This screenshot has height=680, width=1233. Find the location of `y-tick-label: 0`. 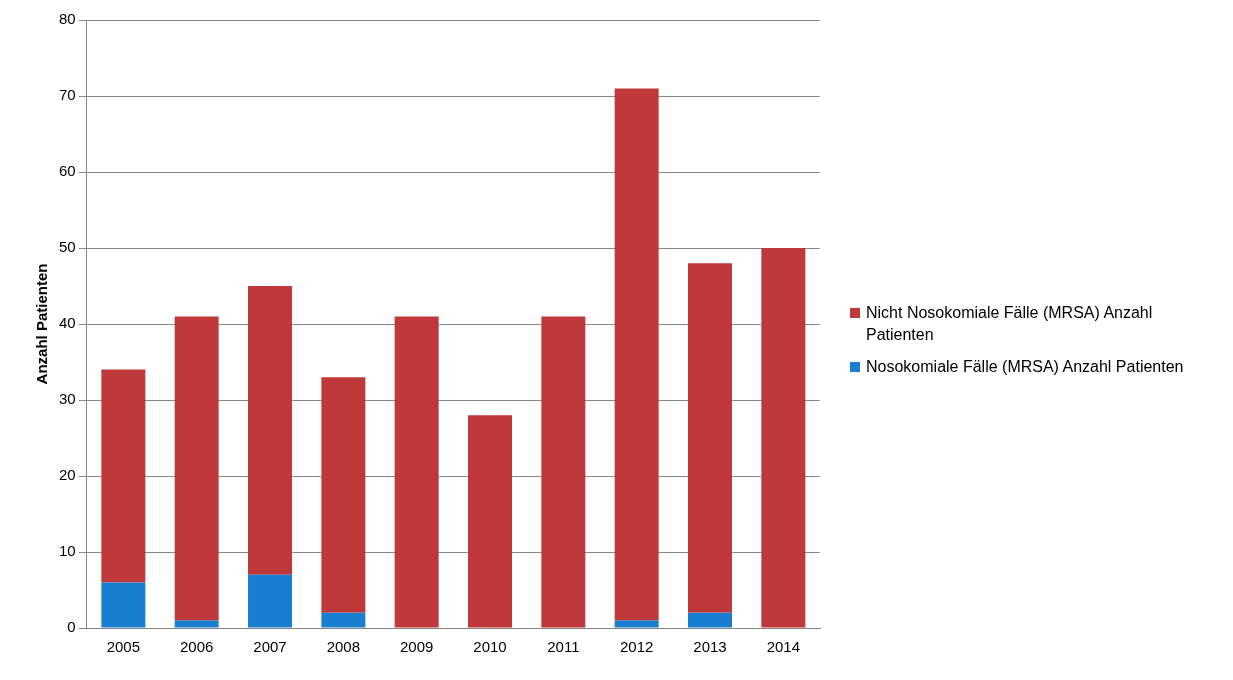

y-tick-label: 0 is located at coordinates (71, 627).